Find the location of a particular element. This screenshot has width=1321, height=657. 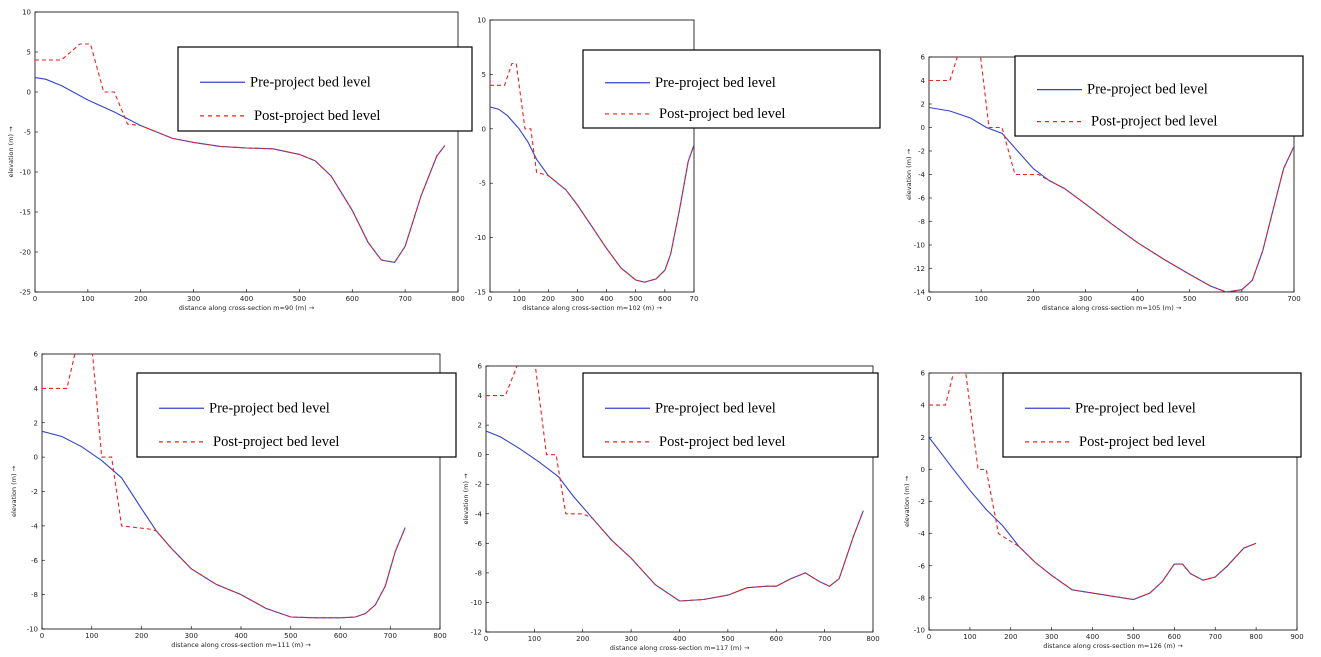

y-tick-label: -14 is located at coordinates (920, 293).